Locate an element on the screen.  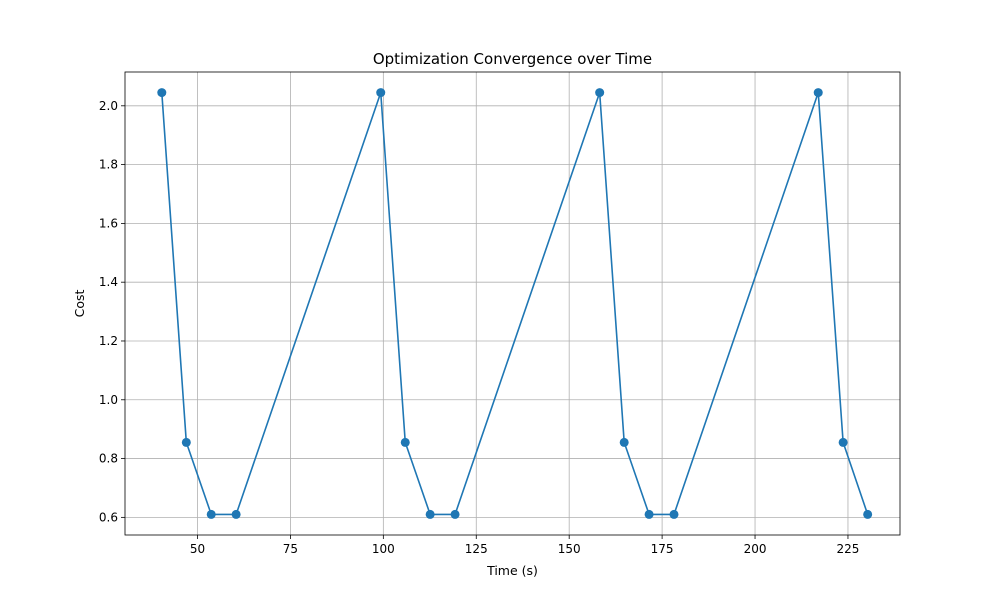
x-axis-ticks: 50 75 100 125 150 175 200 225 is located at coordinates (525, 545).